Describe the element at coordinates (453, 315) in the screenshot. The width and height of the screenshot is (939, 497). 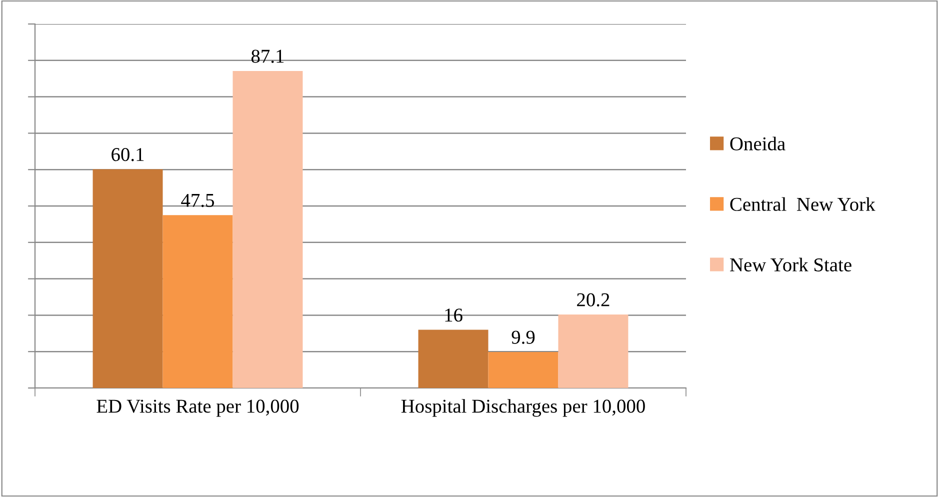
I see `data-label: 16` at that location.